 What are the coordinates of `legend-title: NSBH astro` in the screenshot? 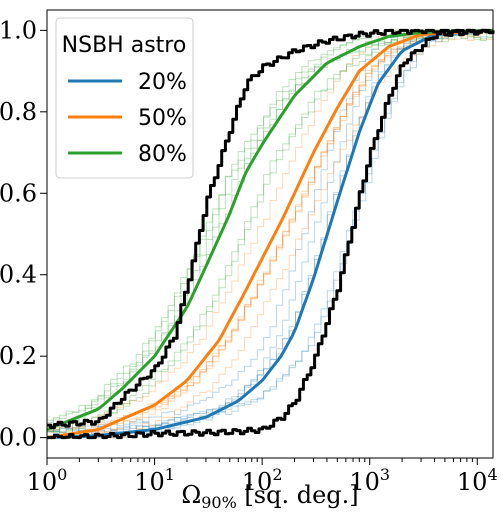 It's located at (124, 45).